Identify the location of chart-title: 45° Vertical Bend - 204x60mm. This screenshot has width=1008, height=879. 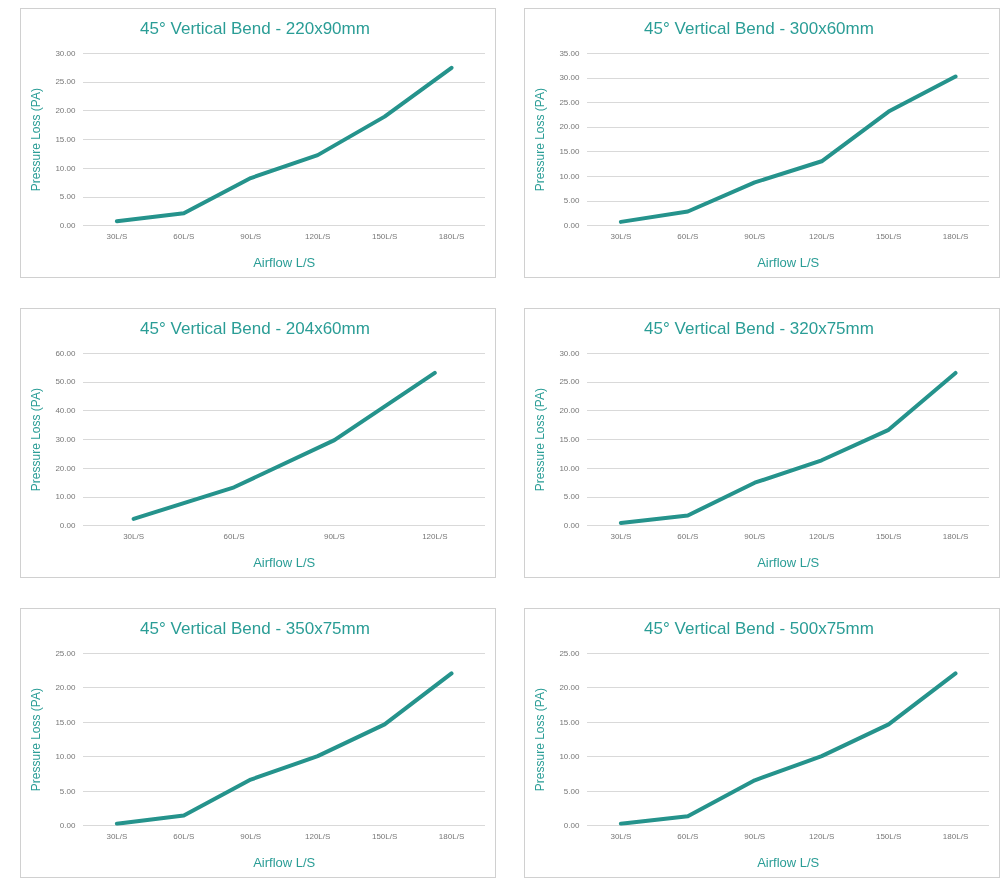
(255, 328).